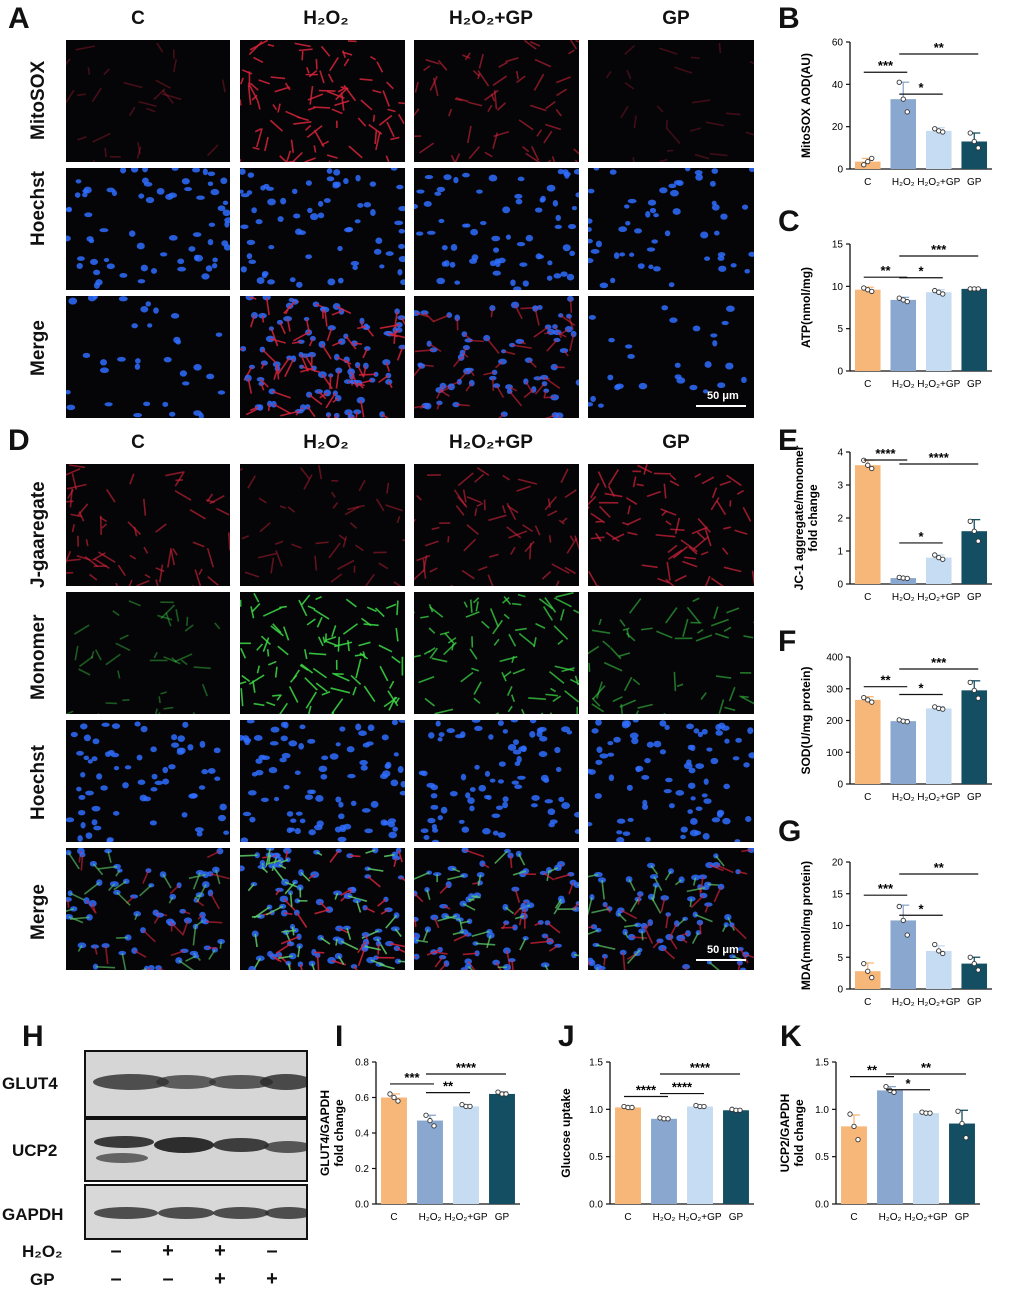 The height and width of the screenshot is (1295, 1010). What do you see at coordinates (838, 245) in the screenshot?
I see `y-tick-label: 15` at bounding box center [838, 245].